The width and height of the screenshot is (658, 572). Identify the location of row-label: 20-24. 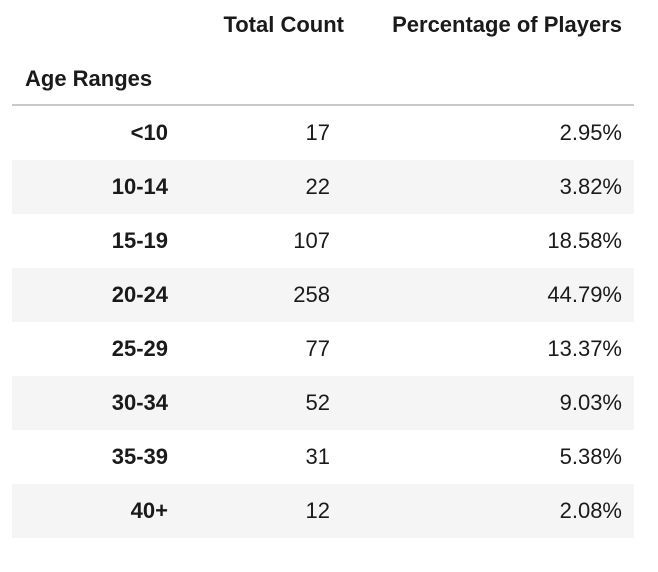
(139, 294).